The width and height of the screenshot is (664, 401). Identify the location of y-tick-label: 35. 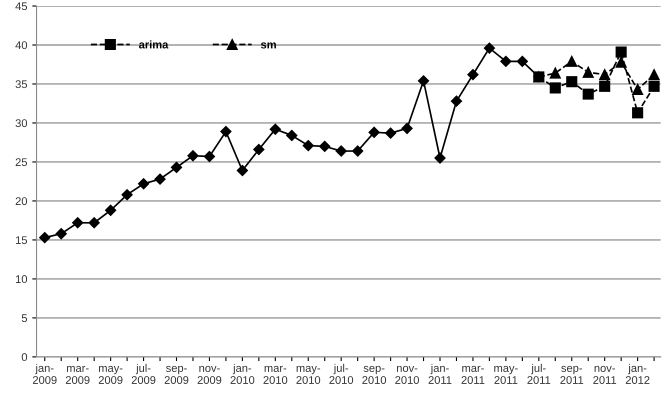
(22, 84).